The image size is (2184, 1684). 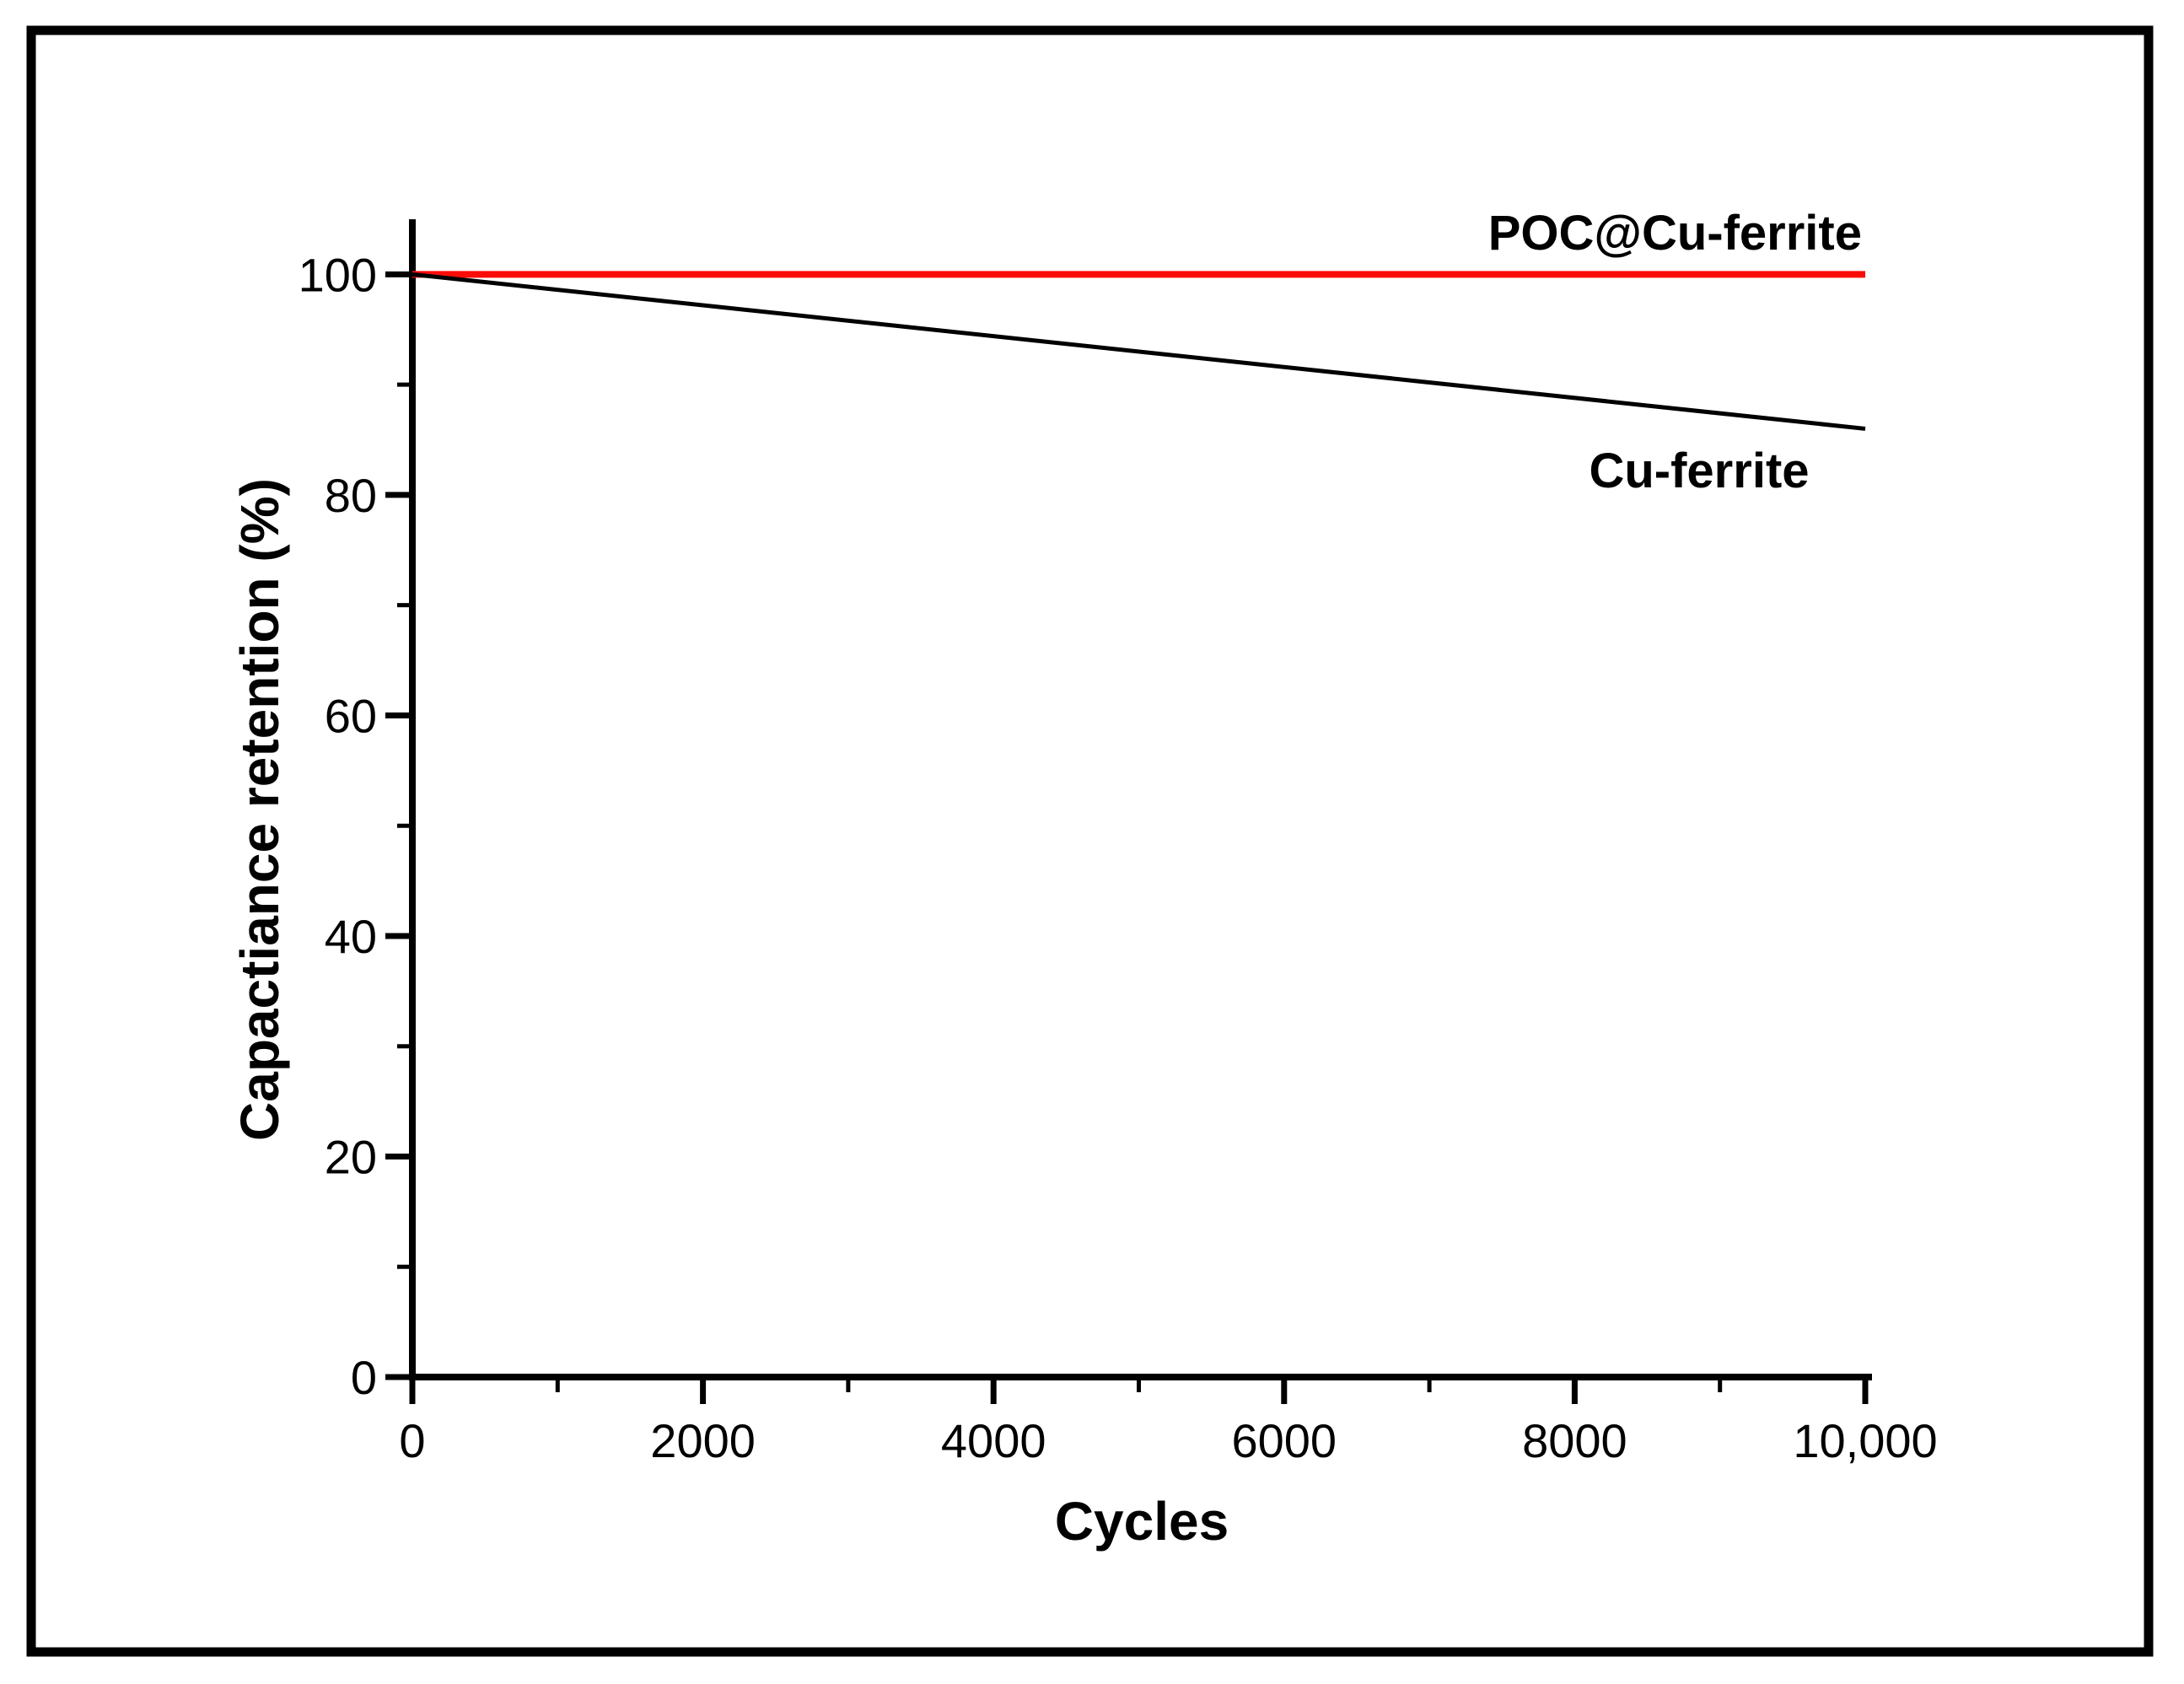 What do you see at coordinates (1865, 1440) in the screenshot?
I see `x-tick-label: 10,000` at bounding box center [1865, 1440].